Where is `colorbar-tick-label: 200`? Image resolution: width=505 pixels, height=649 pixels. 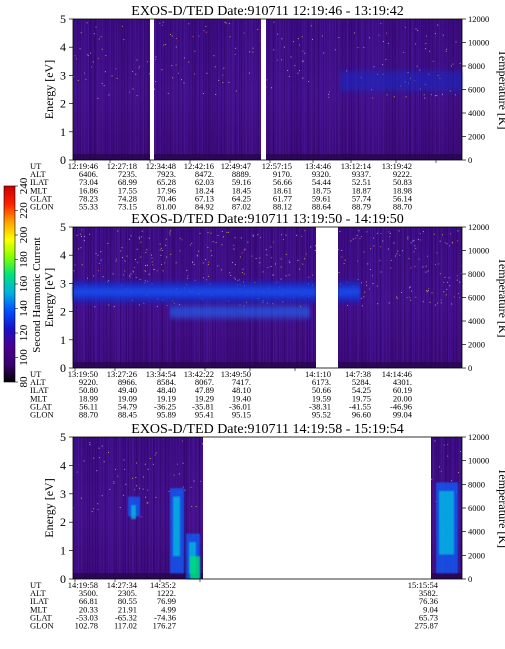 colorbar-tick-label: 200 is located at coordinates (24, 234).